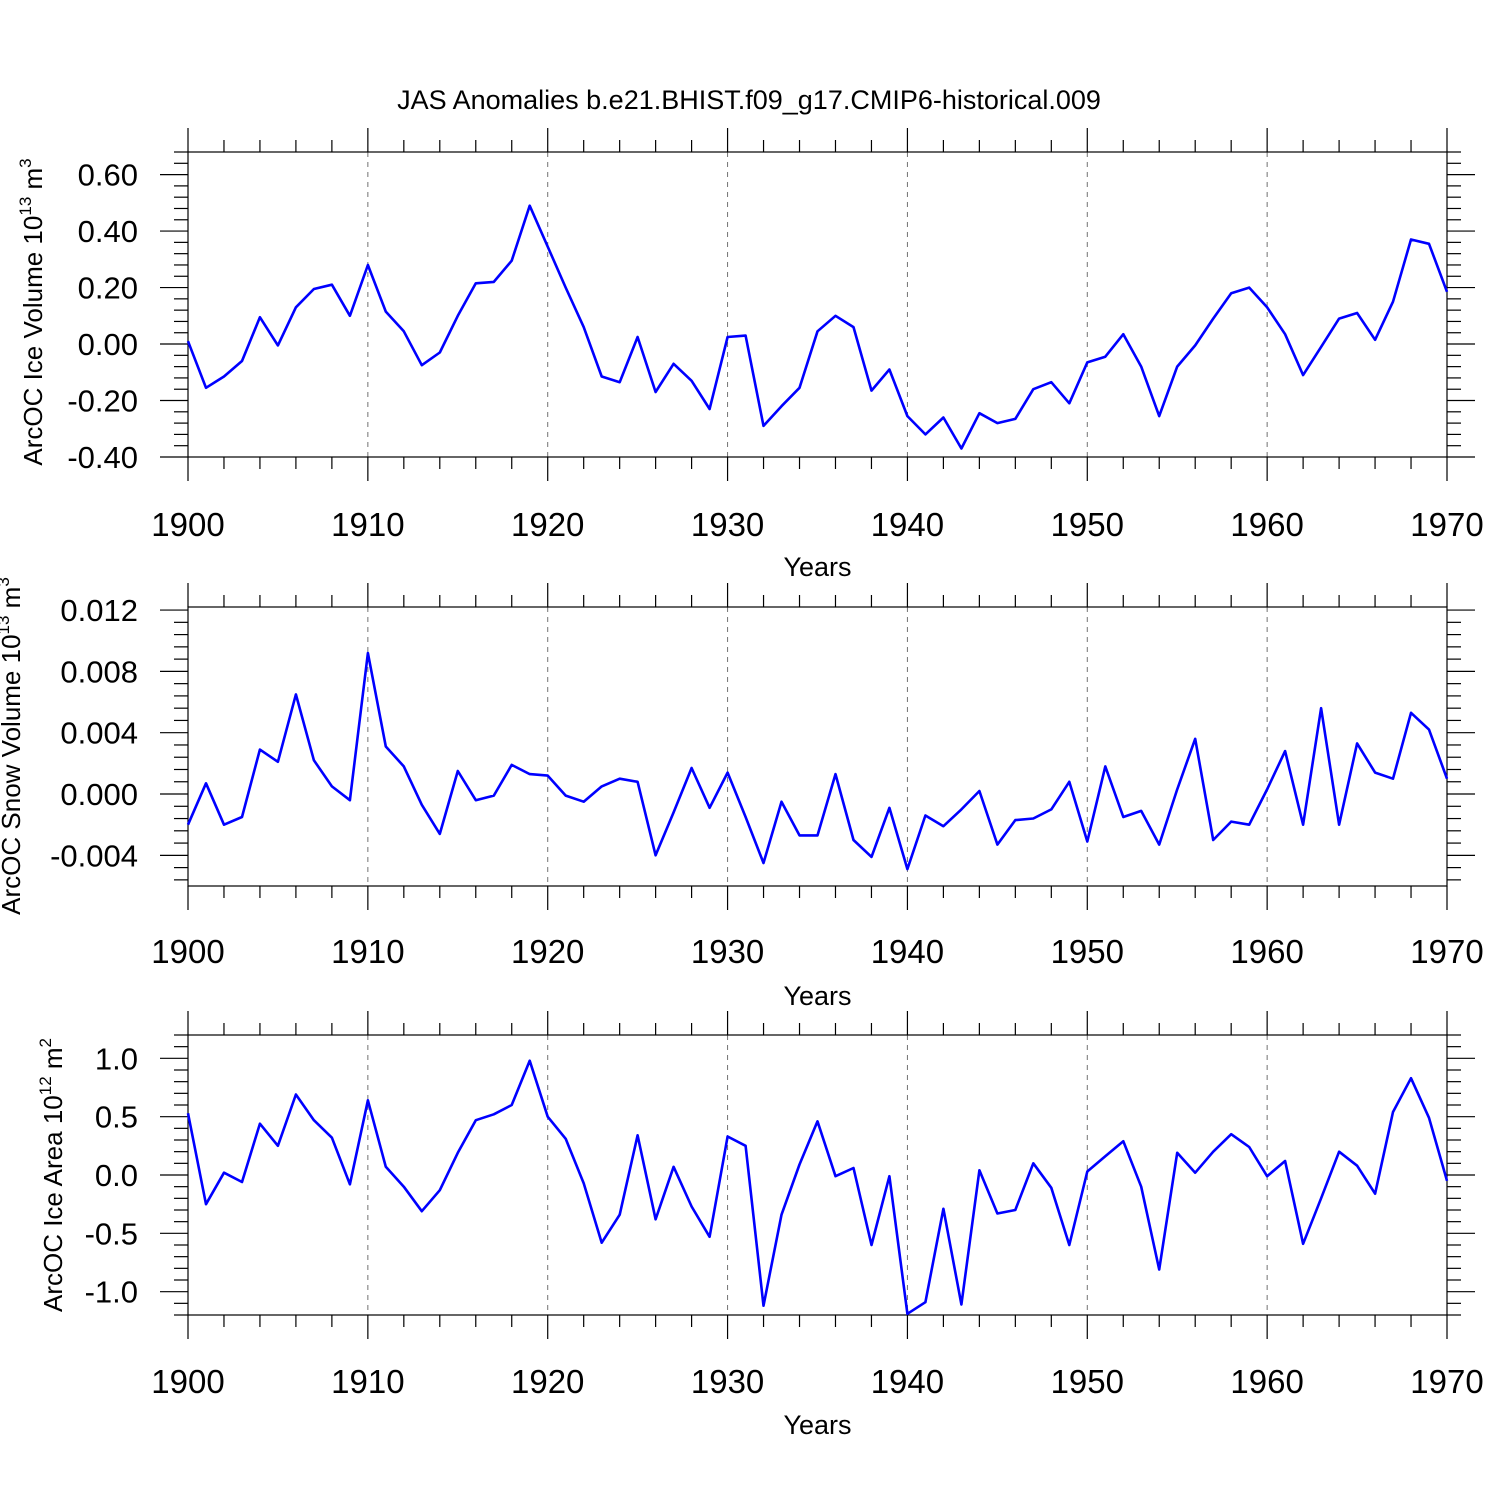 The height and width of the screenshot is (1500, 1500). I want to click on y-tick-label: 0.40, so click(108, 231).